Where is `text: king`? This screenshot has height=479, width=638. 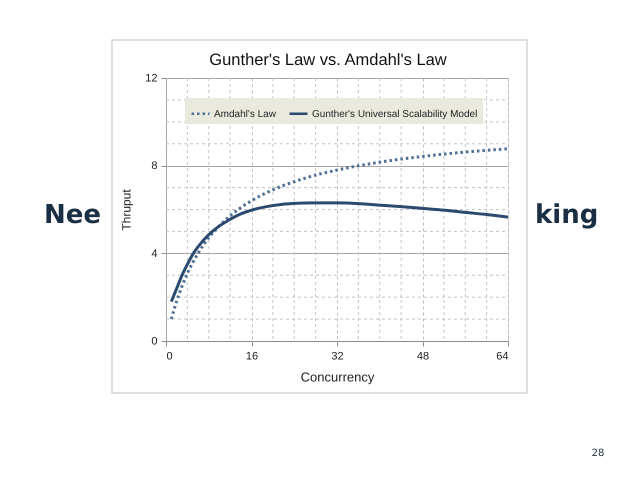 text: king is located at coordinates (566, 215).